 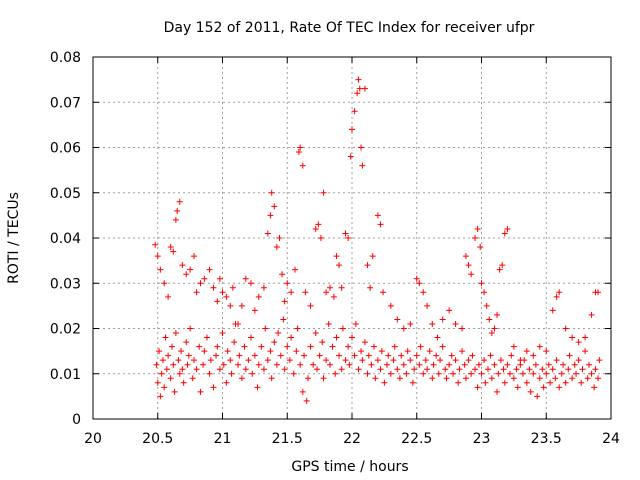 What do you see at coordinates (546, 439) in the screenshot?
I see `x-tick-label: 23.5` at bounding box center [546, 439].